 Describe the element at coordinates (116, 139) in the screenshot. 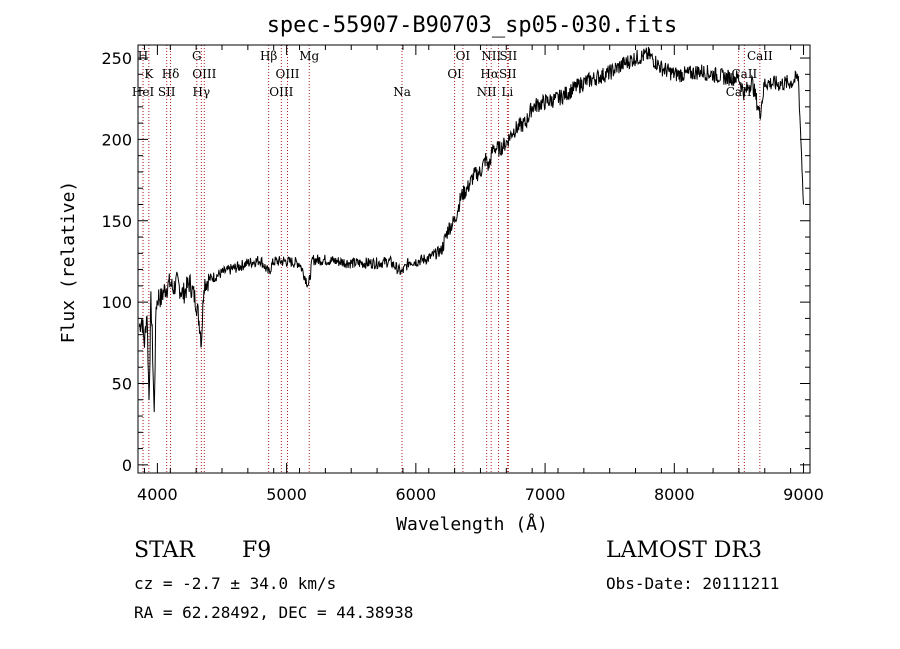

I see `y-tick-label-4: 200` at that location.